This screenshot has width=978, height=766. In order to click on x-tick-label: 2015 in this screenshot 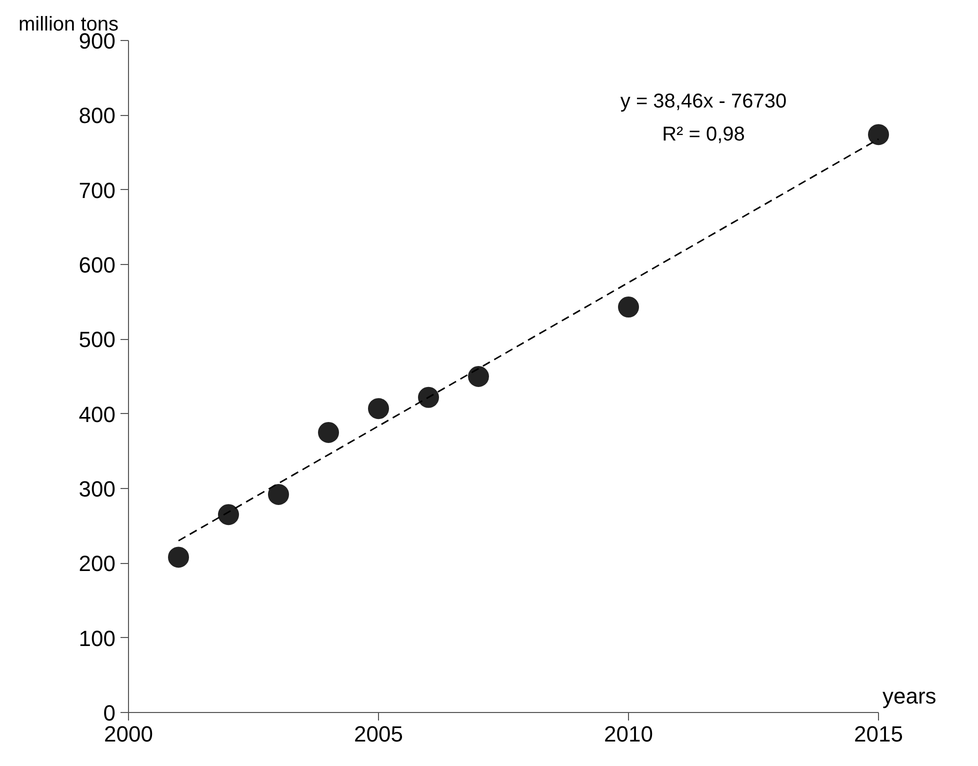, I will do `click(878, 734)`.